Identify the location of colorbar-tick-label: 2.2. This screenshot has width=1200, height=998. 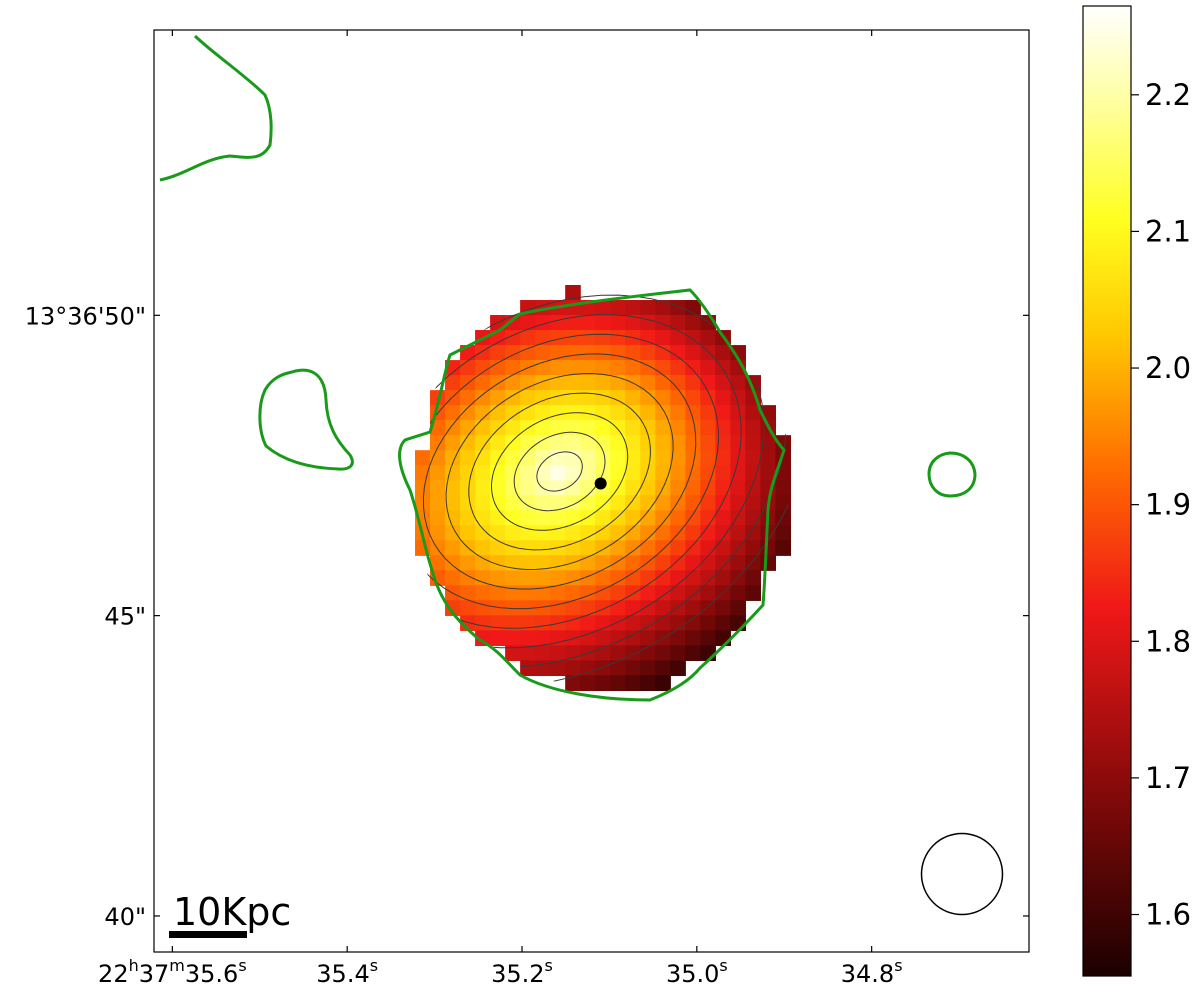
(1168, 95).